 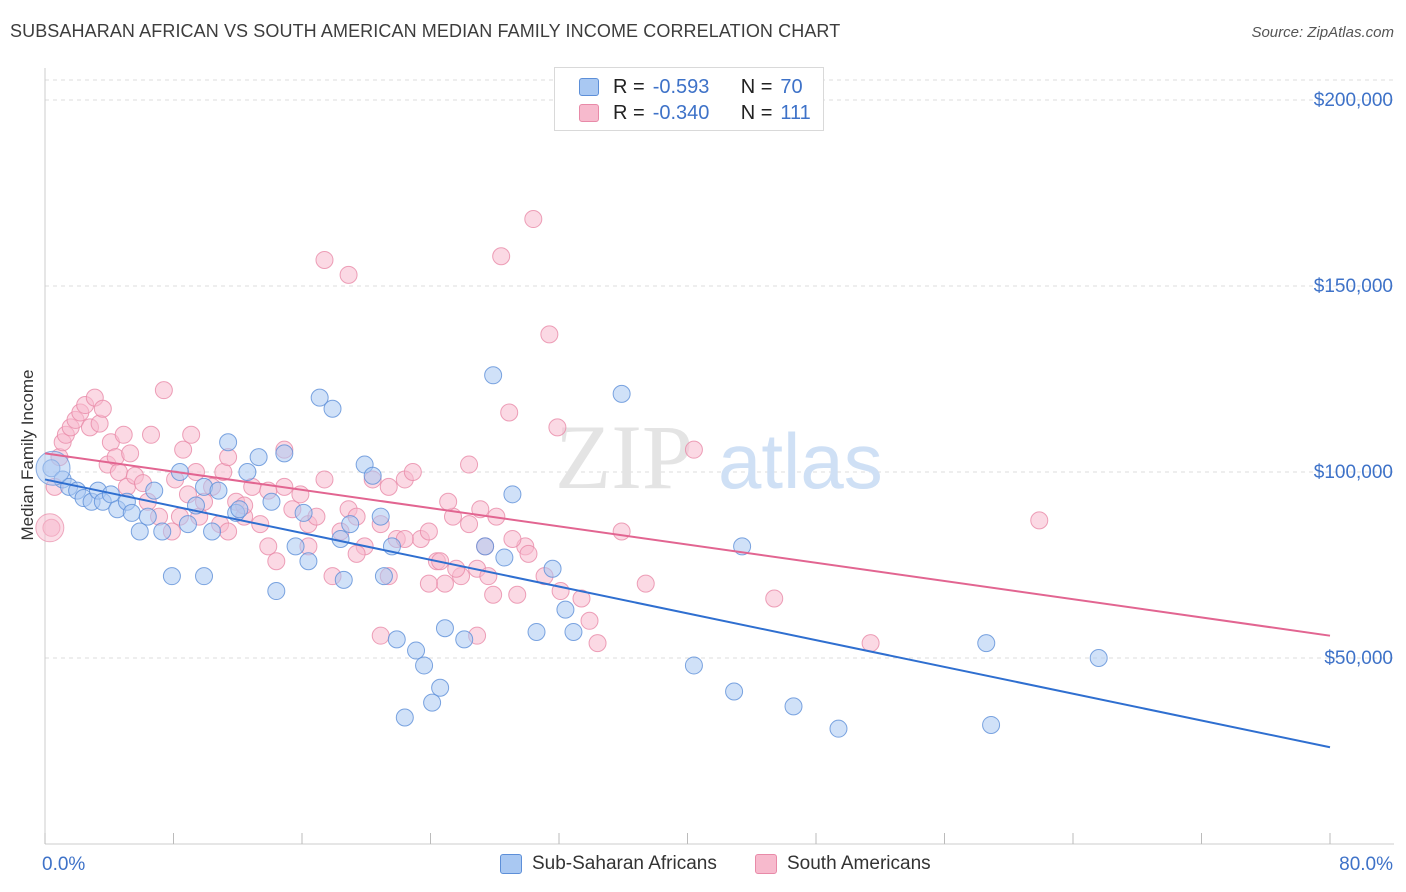 I want to click on y-axis-label: Median Family Income, so click(x=27, y=454).